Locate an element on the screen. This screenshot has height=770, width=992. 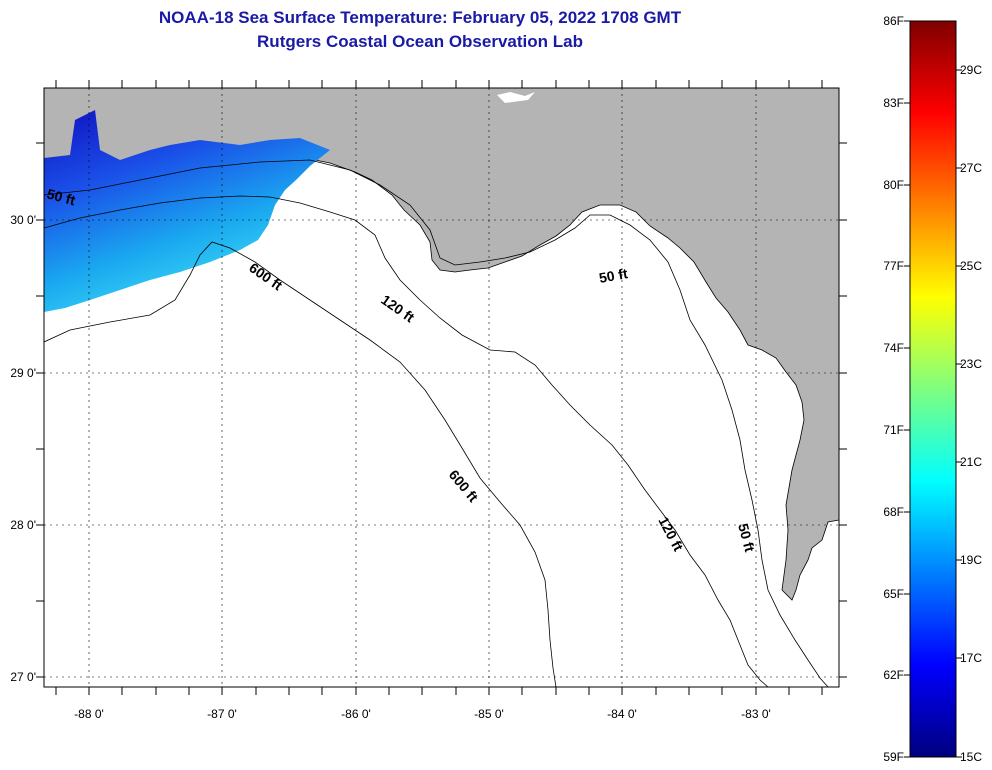
lat-label: 27 0' is located at coordinates (23, 677).